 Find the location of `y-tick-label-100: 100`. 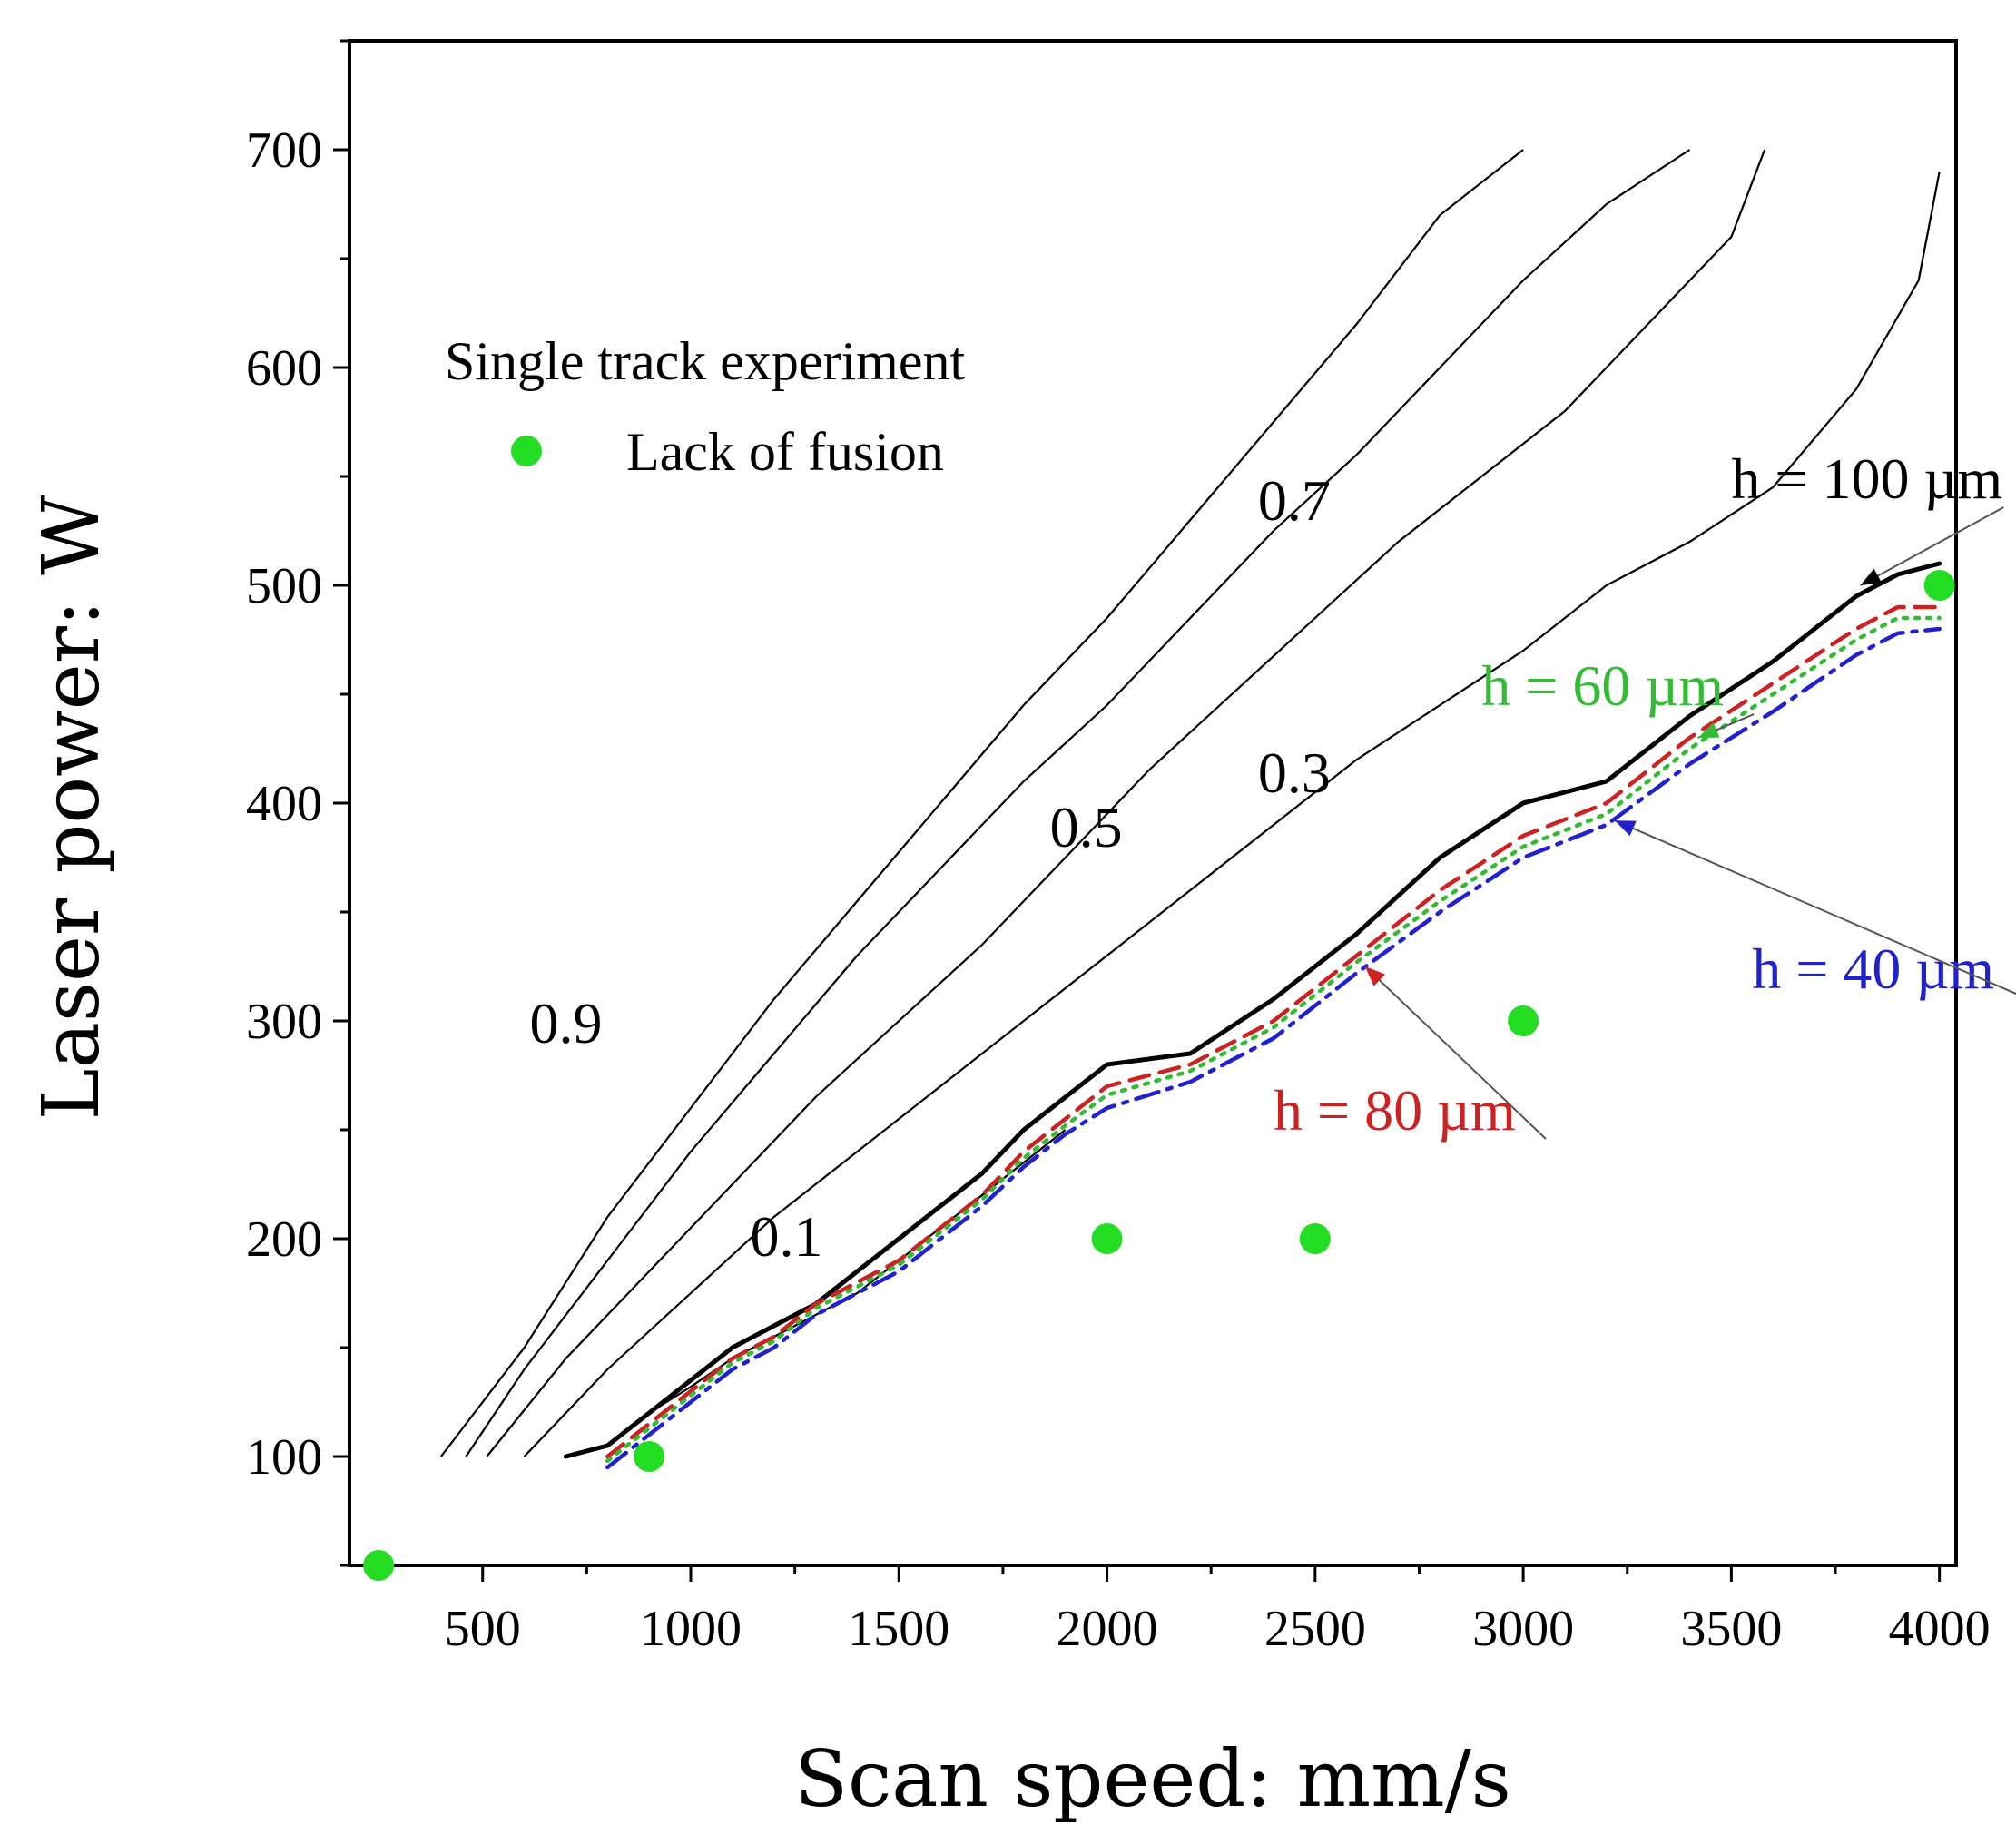

y-tick-label-100: 100 is located at coordinates (284, 1458).